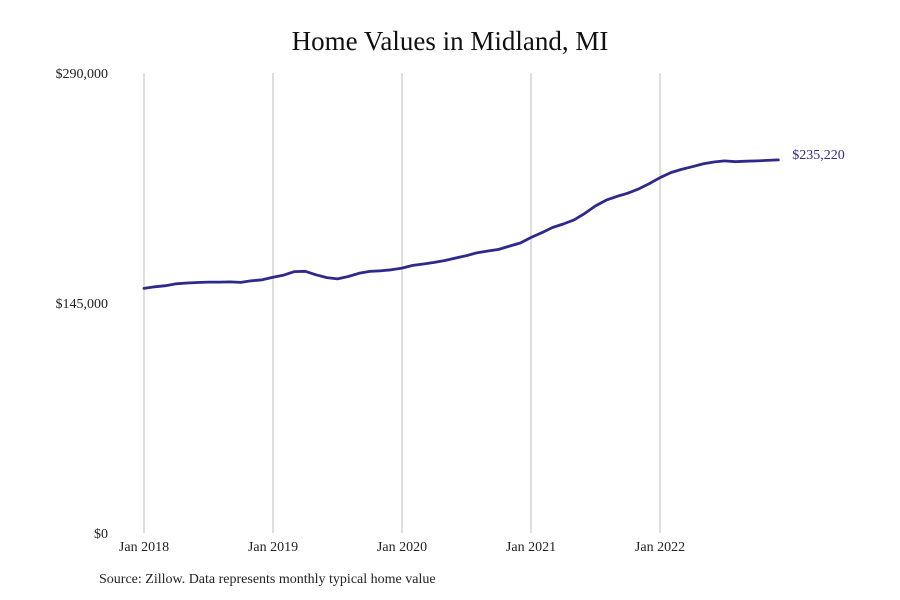 This screenshot has height=600, width=900. I want to click on x-tick-label-4: Jan 2022, so click(660, 547).